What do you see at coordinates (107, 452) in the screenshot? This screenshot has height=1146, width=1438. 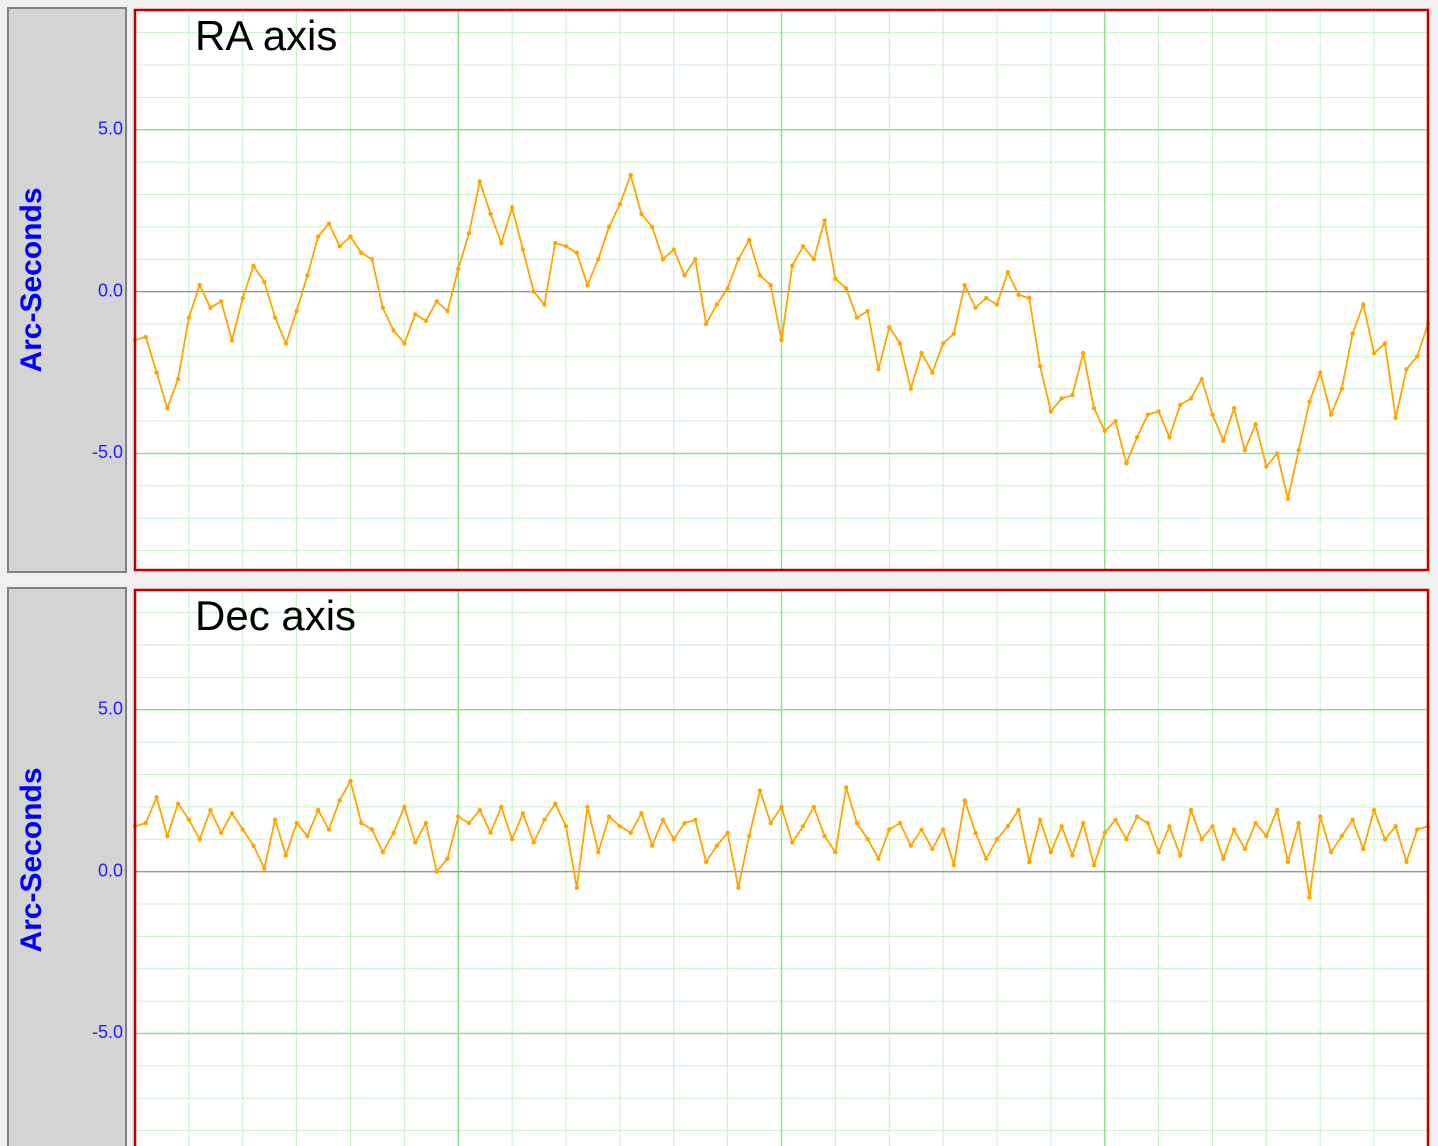 I see `y-tick-label: -5.0` at bounding box center [107, 452].